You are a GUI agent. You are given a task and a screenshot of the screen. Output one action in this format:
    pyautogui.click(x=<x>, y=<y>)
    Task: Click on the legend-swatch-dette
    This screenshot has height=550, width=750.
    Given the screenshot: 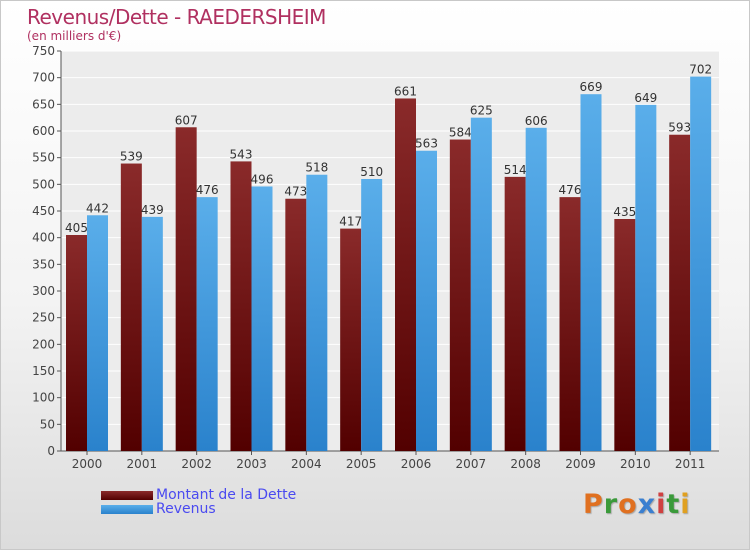 What is the action you would take?
    pyautogui.click(x=127, y=495)
    